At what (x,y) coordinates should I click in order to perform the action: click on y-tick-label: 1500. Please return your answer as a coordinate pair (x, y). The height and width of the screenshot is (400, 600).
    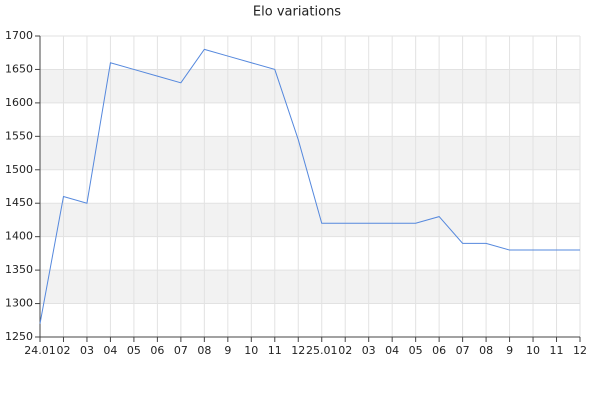
    Looking at the image, I should click on (19, 169).